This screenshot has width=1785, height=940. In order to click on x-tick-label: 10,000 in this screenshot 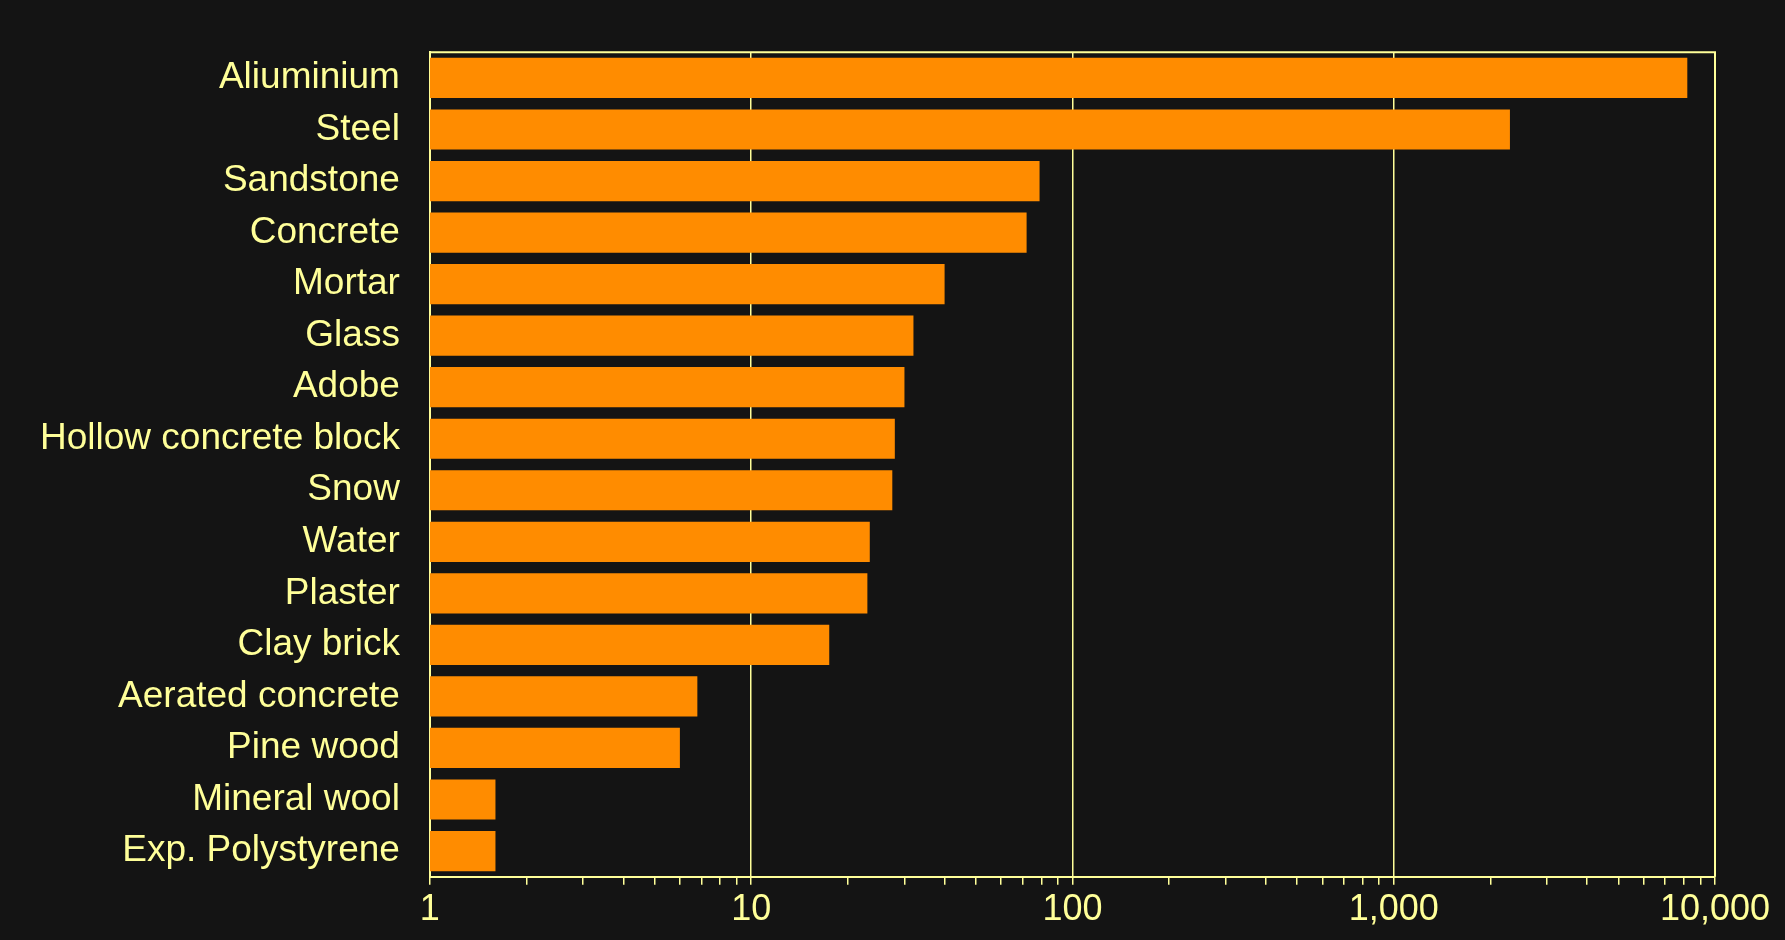, I will do `click(1715, 908)`.